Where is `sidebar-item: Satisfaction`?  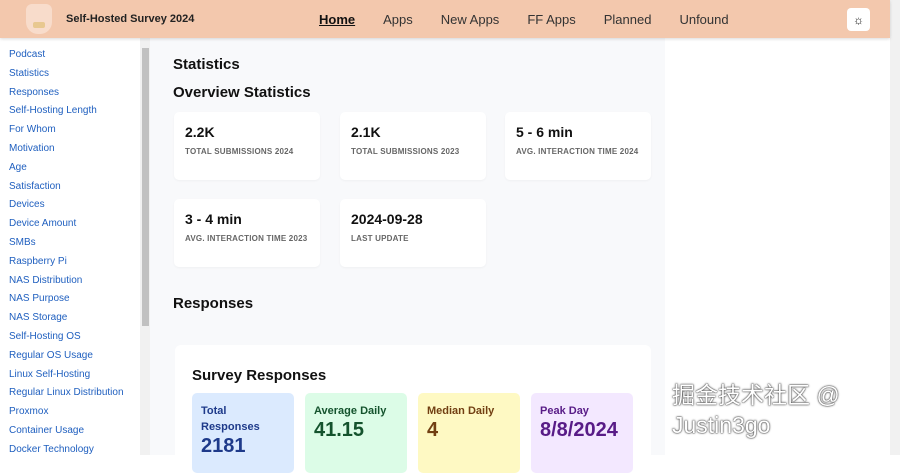 sidebar-item: Satisfaction is located at coordinates (35, 186).